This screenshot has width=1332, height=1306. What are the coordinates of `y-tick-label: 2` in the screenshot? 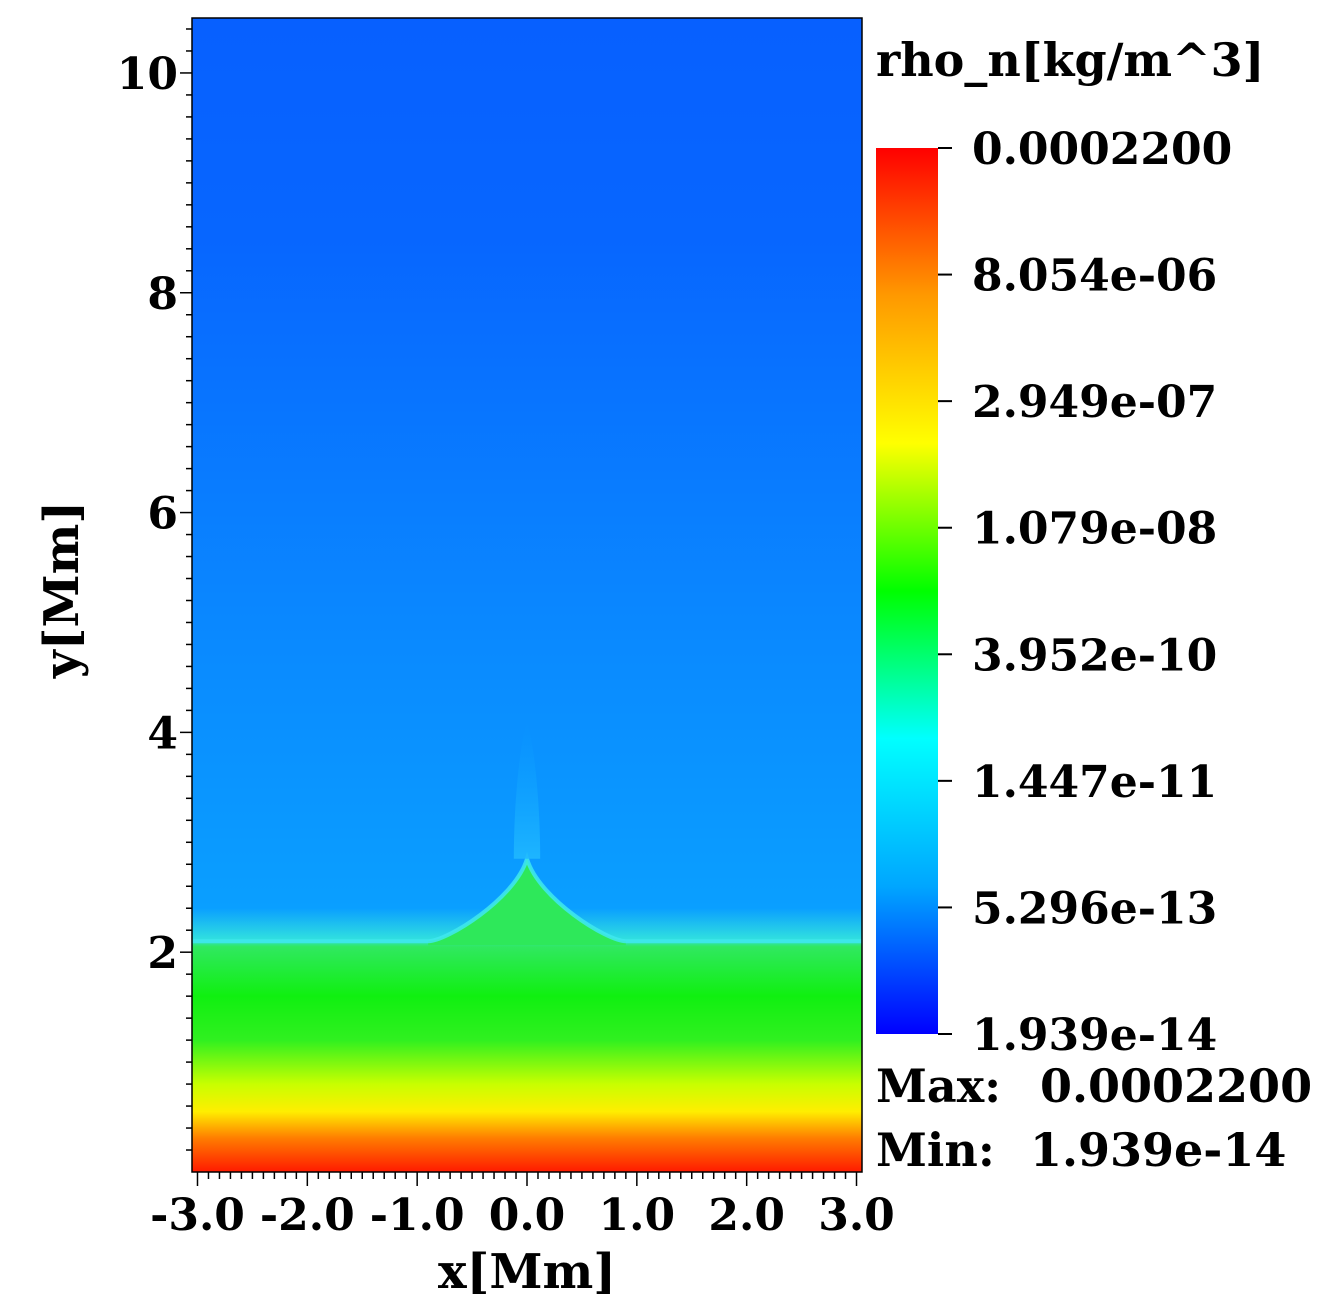 It's located at (162, 953).